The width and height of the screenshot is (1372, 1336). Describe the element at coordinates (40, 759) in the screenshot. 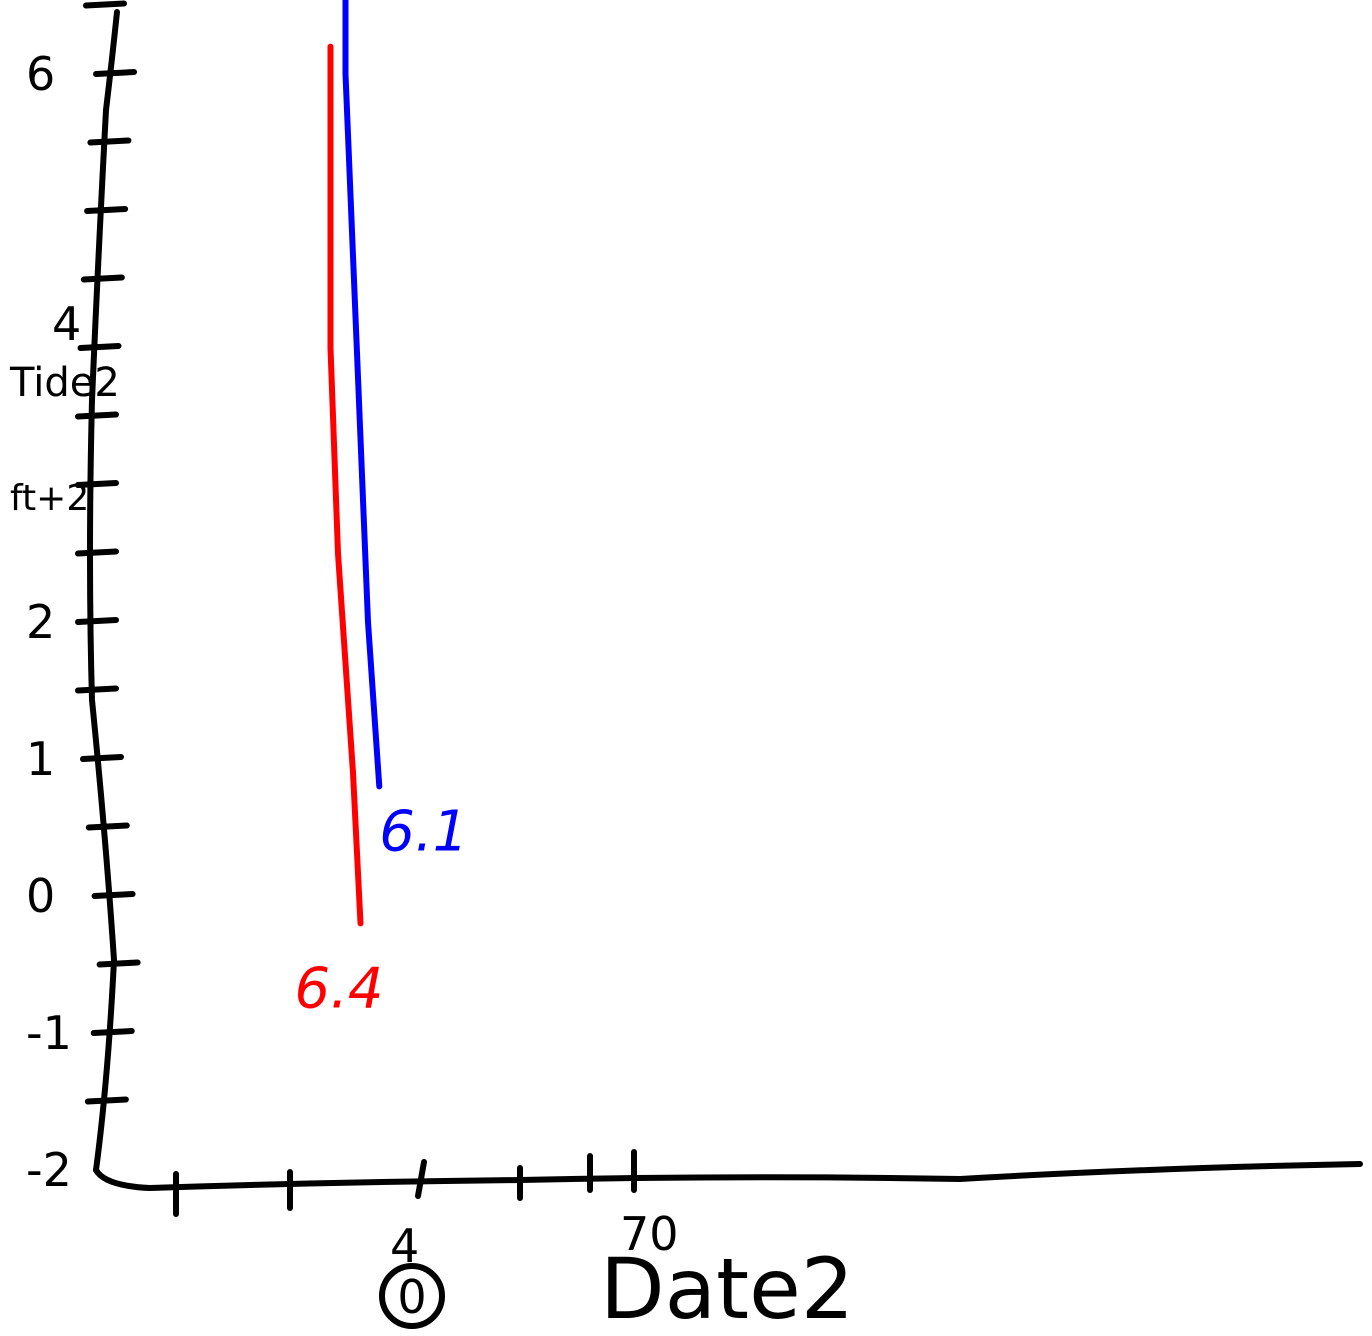

I see `y-tick-label-3: 1` at that location.